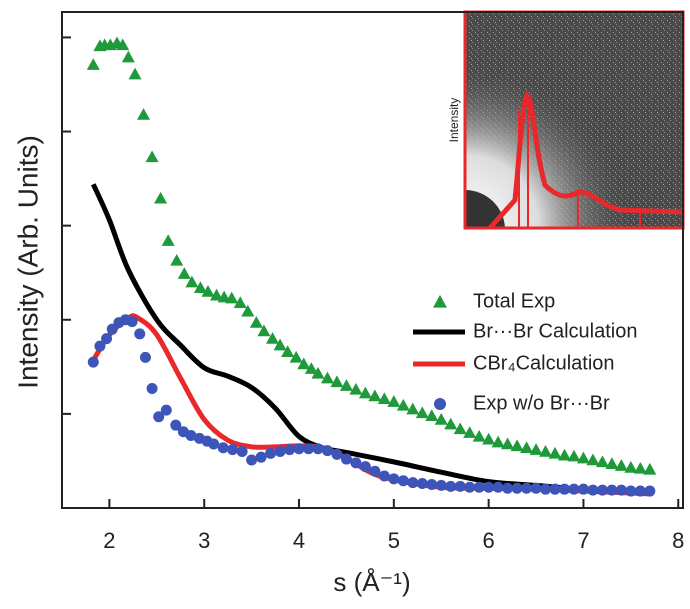  What do you see at coordinates (454, 120) in the screenshot?
I see `inset-label: Intensity` at bounding box center [454, 120].